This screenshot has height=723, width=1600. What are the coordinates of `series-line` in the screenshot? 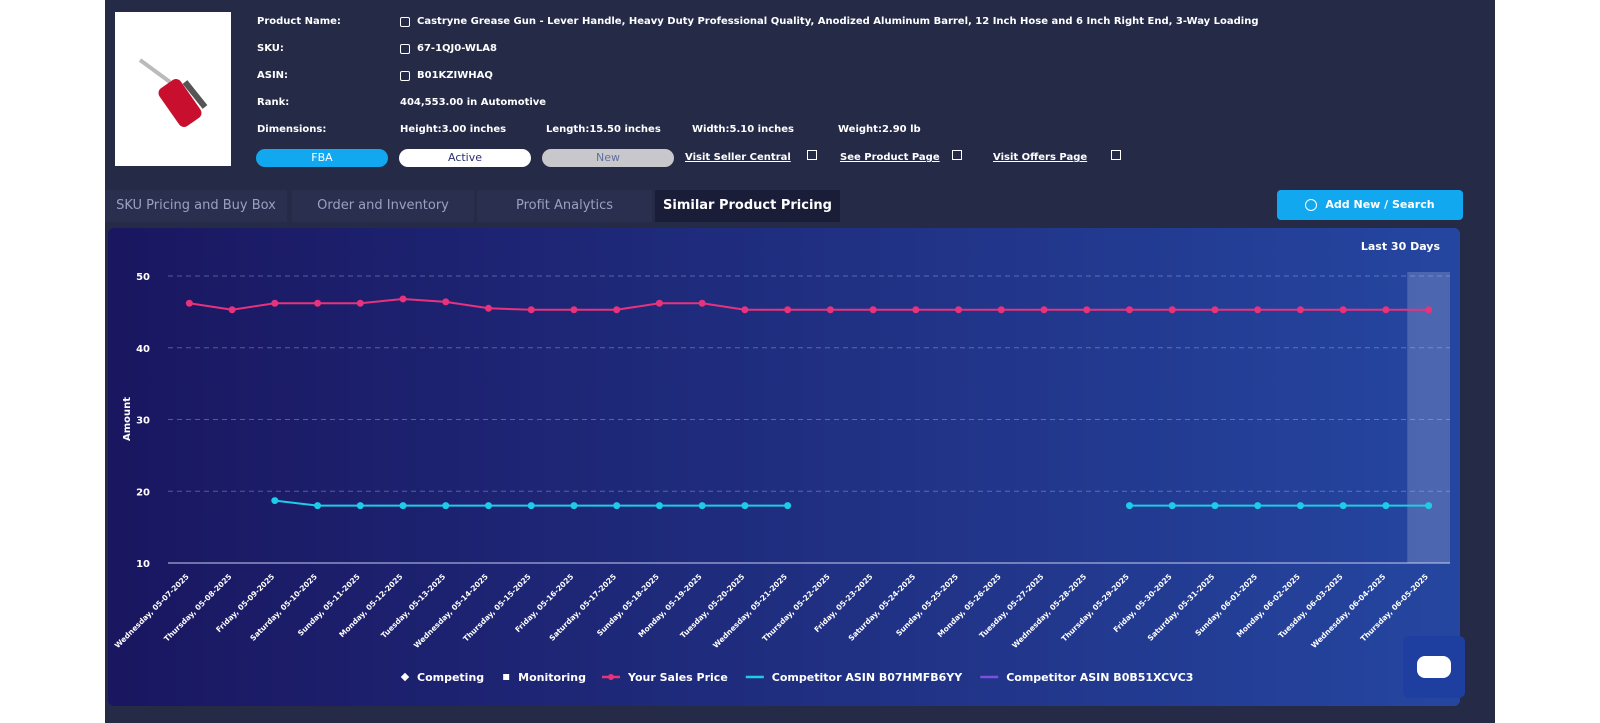 It's located at (809, 304).